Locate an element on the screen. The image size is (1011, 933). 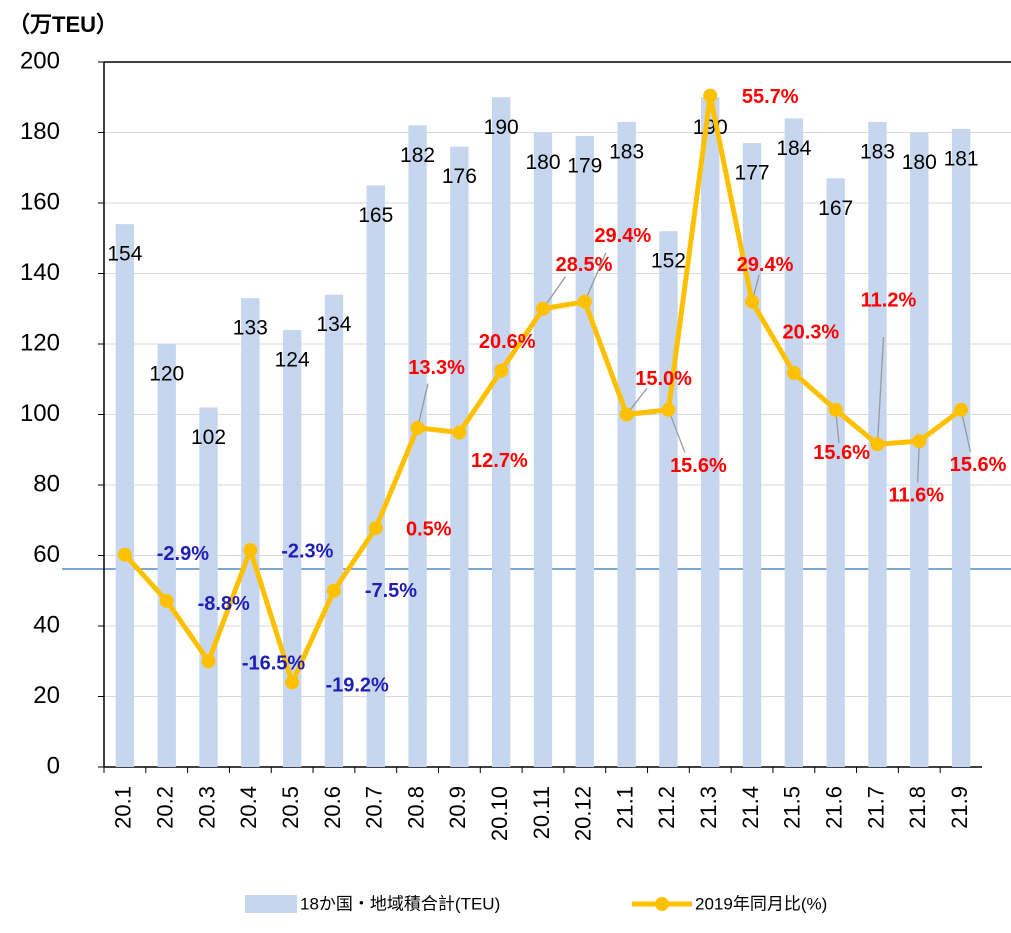
x-tick-label: 20.4 is located at coordinates (248, 807).